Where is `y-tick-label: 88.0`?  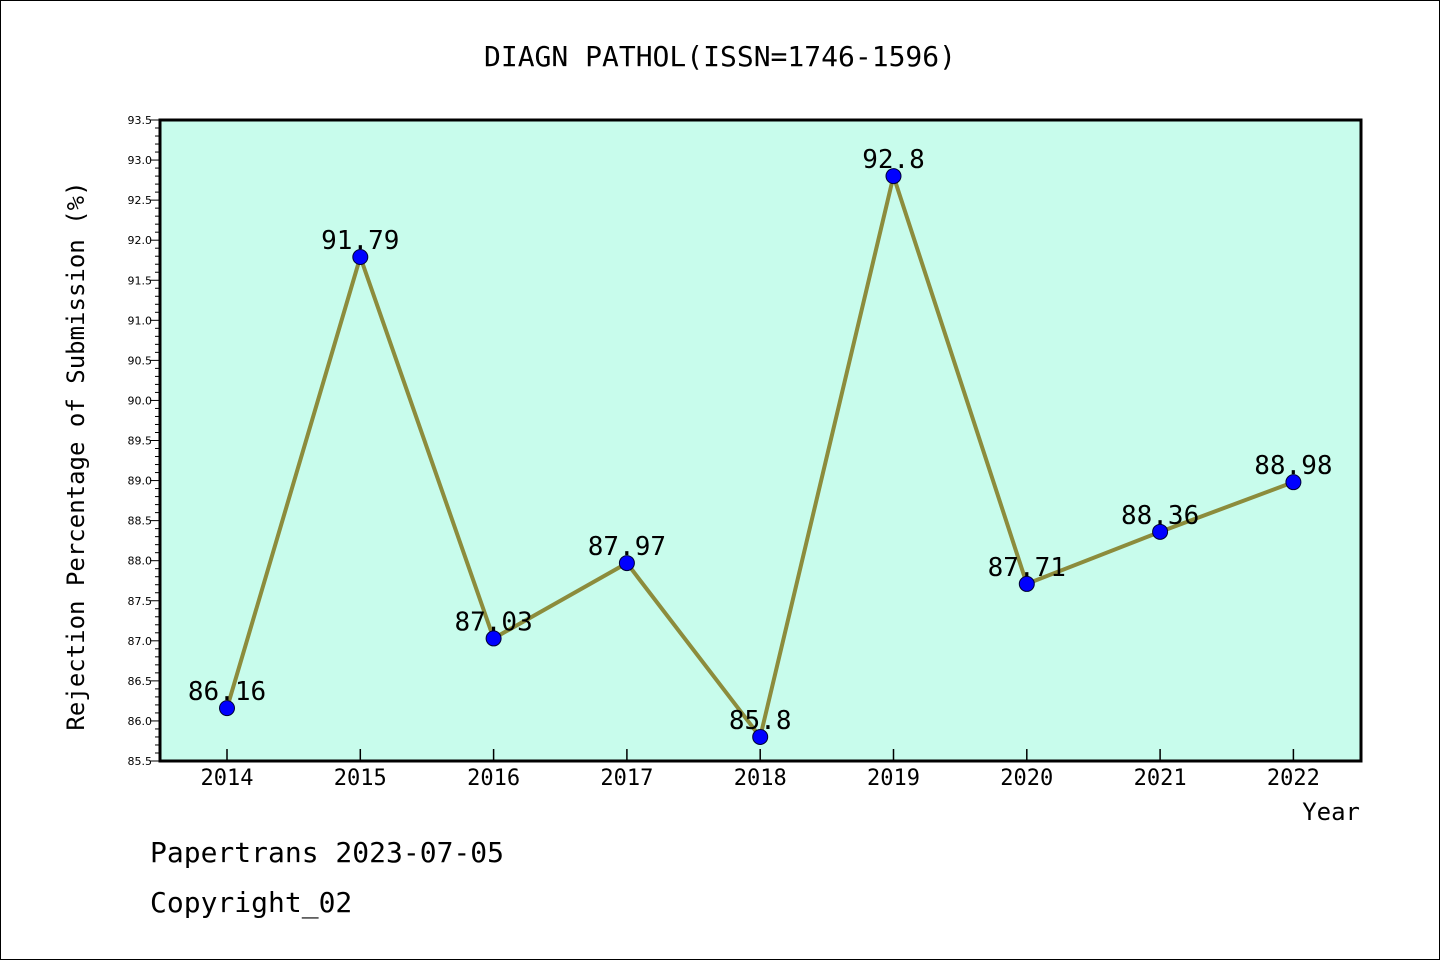 y-tick-label: 88.0 is located at coordinates (140, 561).